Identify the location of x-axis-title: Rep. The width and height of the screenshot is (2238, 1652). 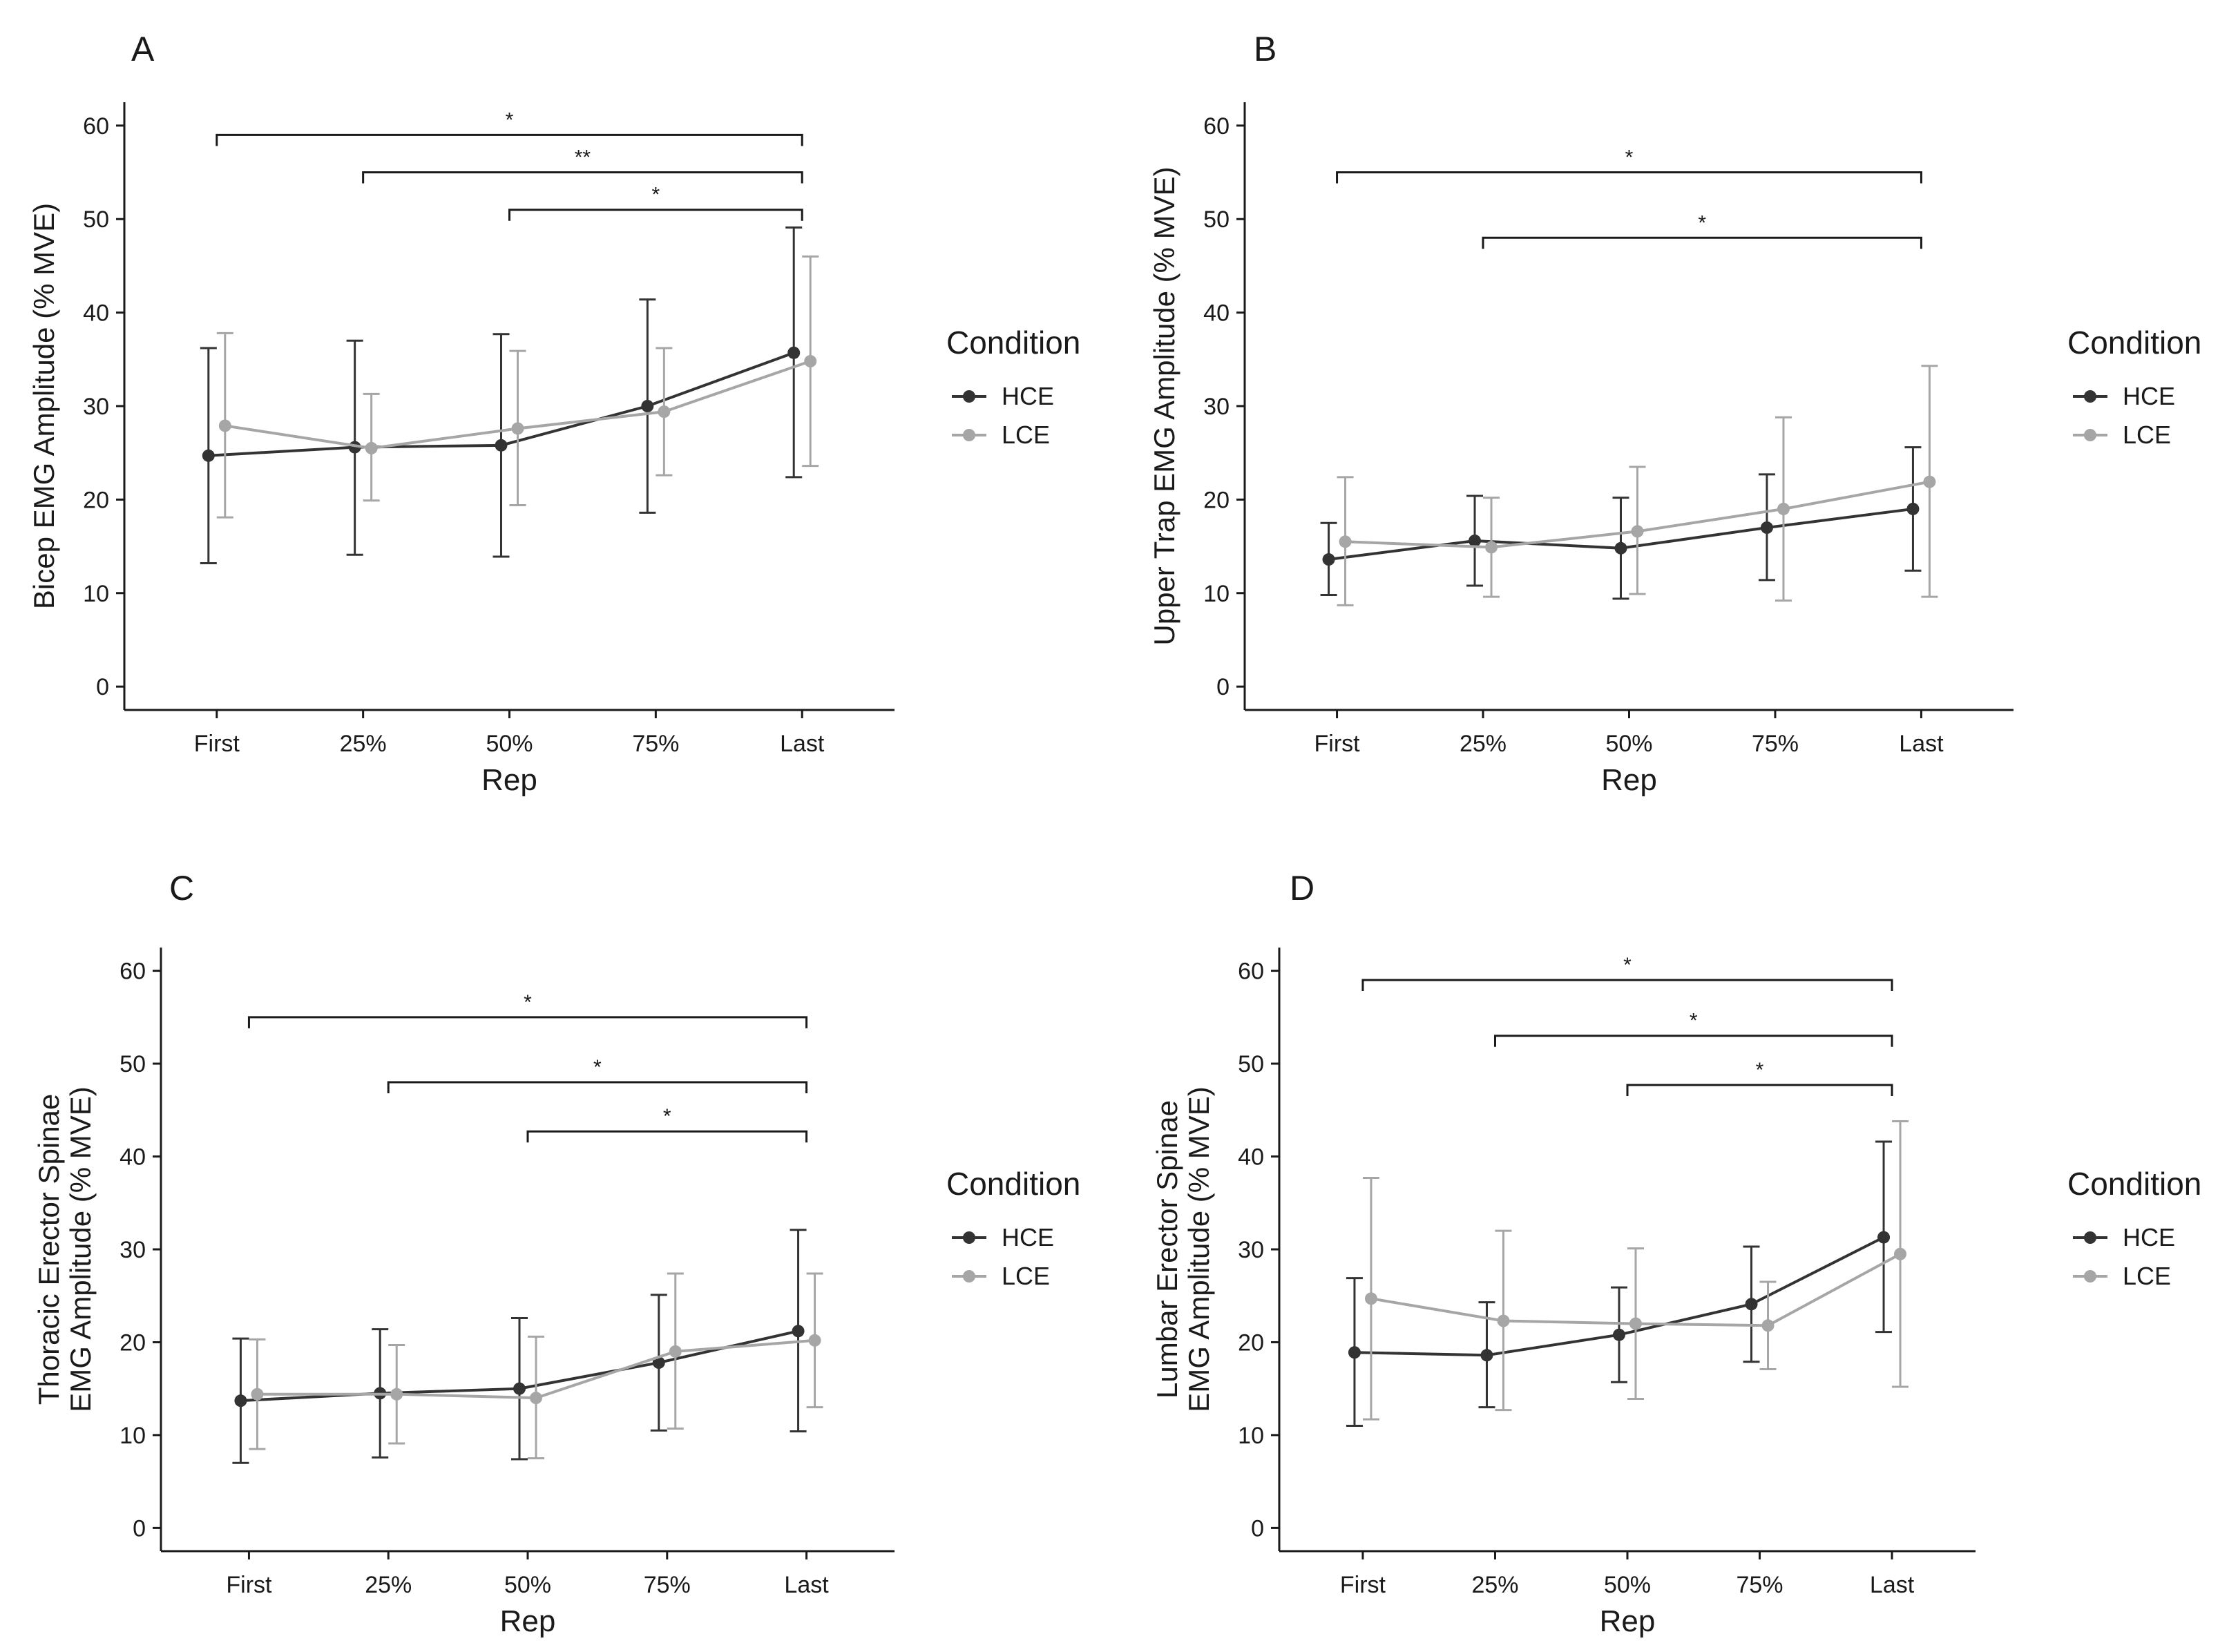
(1629, 780).